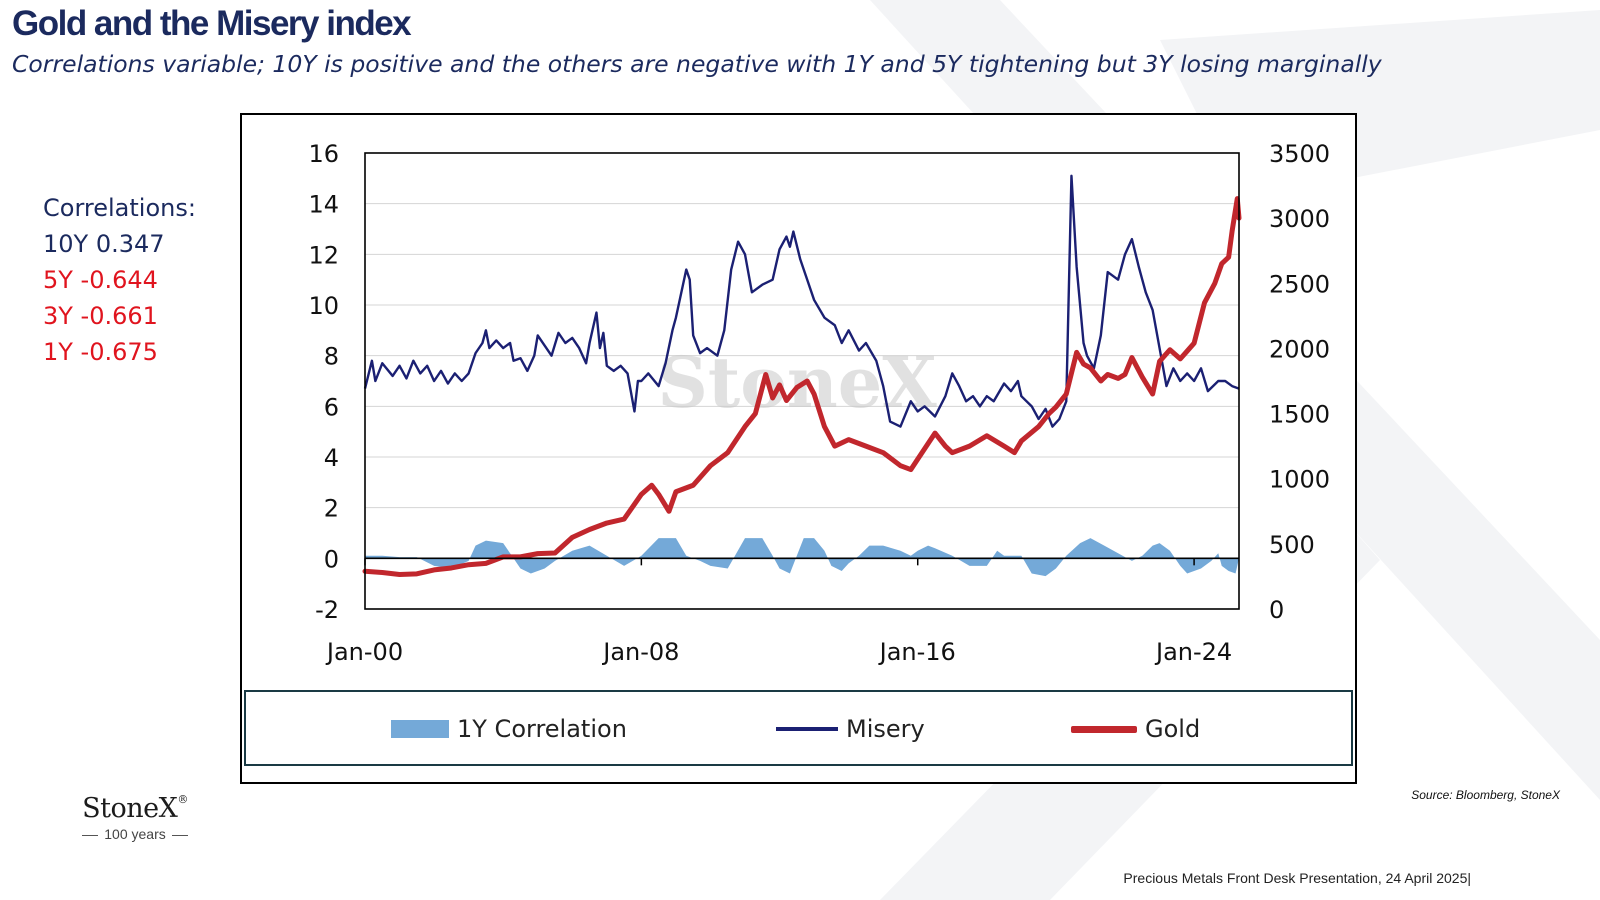 The image size is (1600, 900). Describe the element at coordinates (331, 407) in the screenshot. I see `y-left-tick-label: 6` at that location.